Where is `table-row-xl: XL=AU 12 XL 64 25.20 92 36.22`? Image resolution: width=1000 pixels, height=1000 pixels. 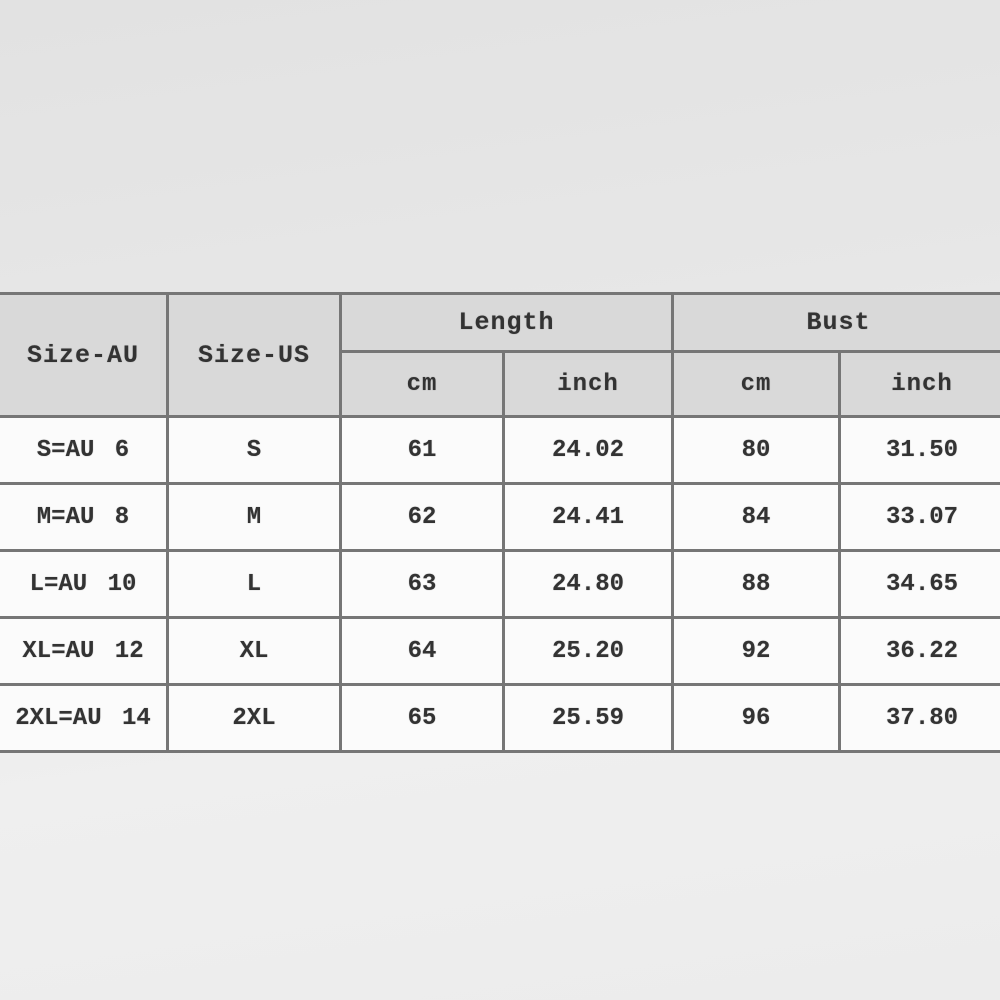
table-row-xl: XL=AU 12 XL 64 25.20 92 36.22 is located at coordinates (500, 651).